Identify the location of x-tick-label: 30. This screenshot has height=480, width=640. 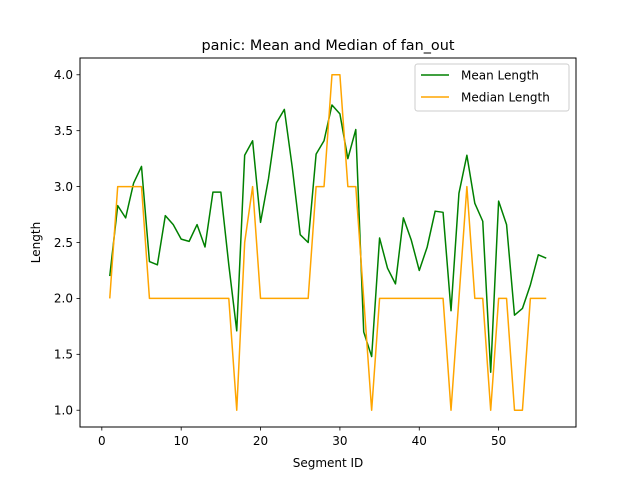
(339, 441).